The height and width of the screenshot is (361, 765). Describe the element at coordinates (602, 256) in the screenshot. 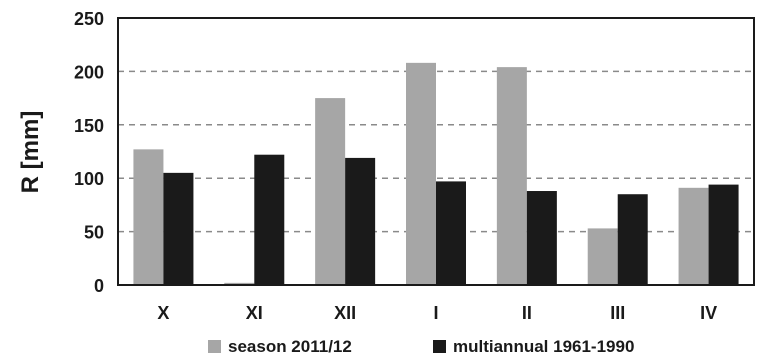

I see `bar-season-III` at that location.